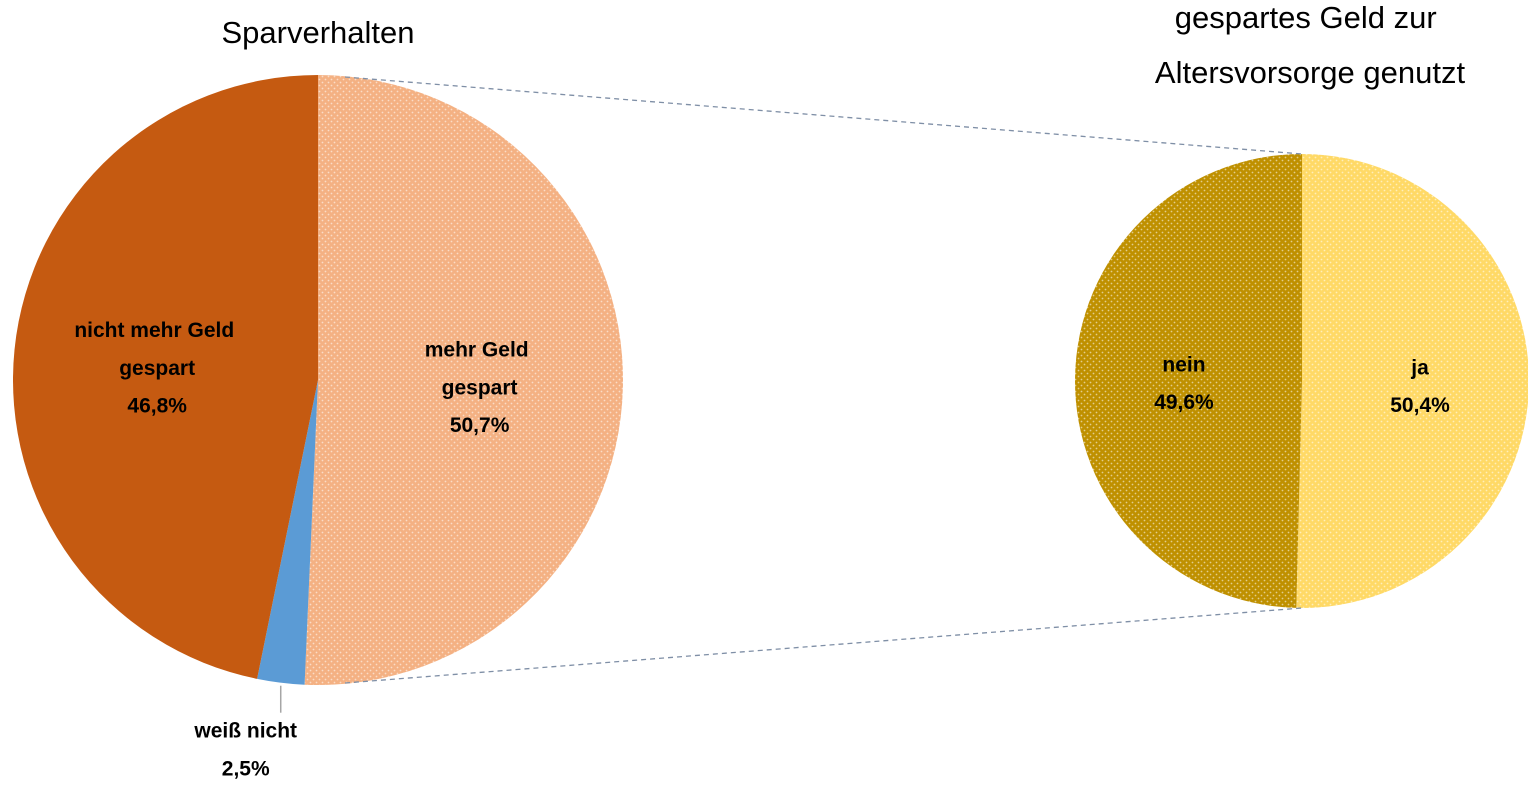  What do you see at coordinates (1184, 402) in the screenshot?
I see `slice-value-label: 49,6%` at bounding box center [1184, 402].